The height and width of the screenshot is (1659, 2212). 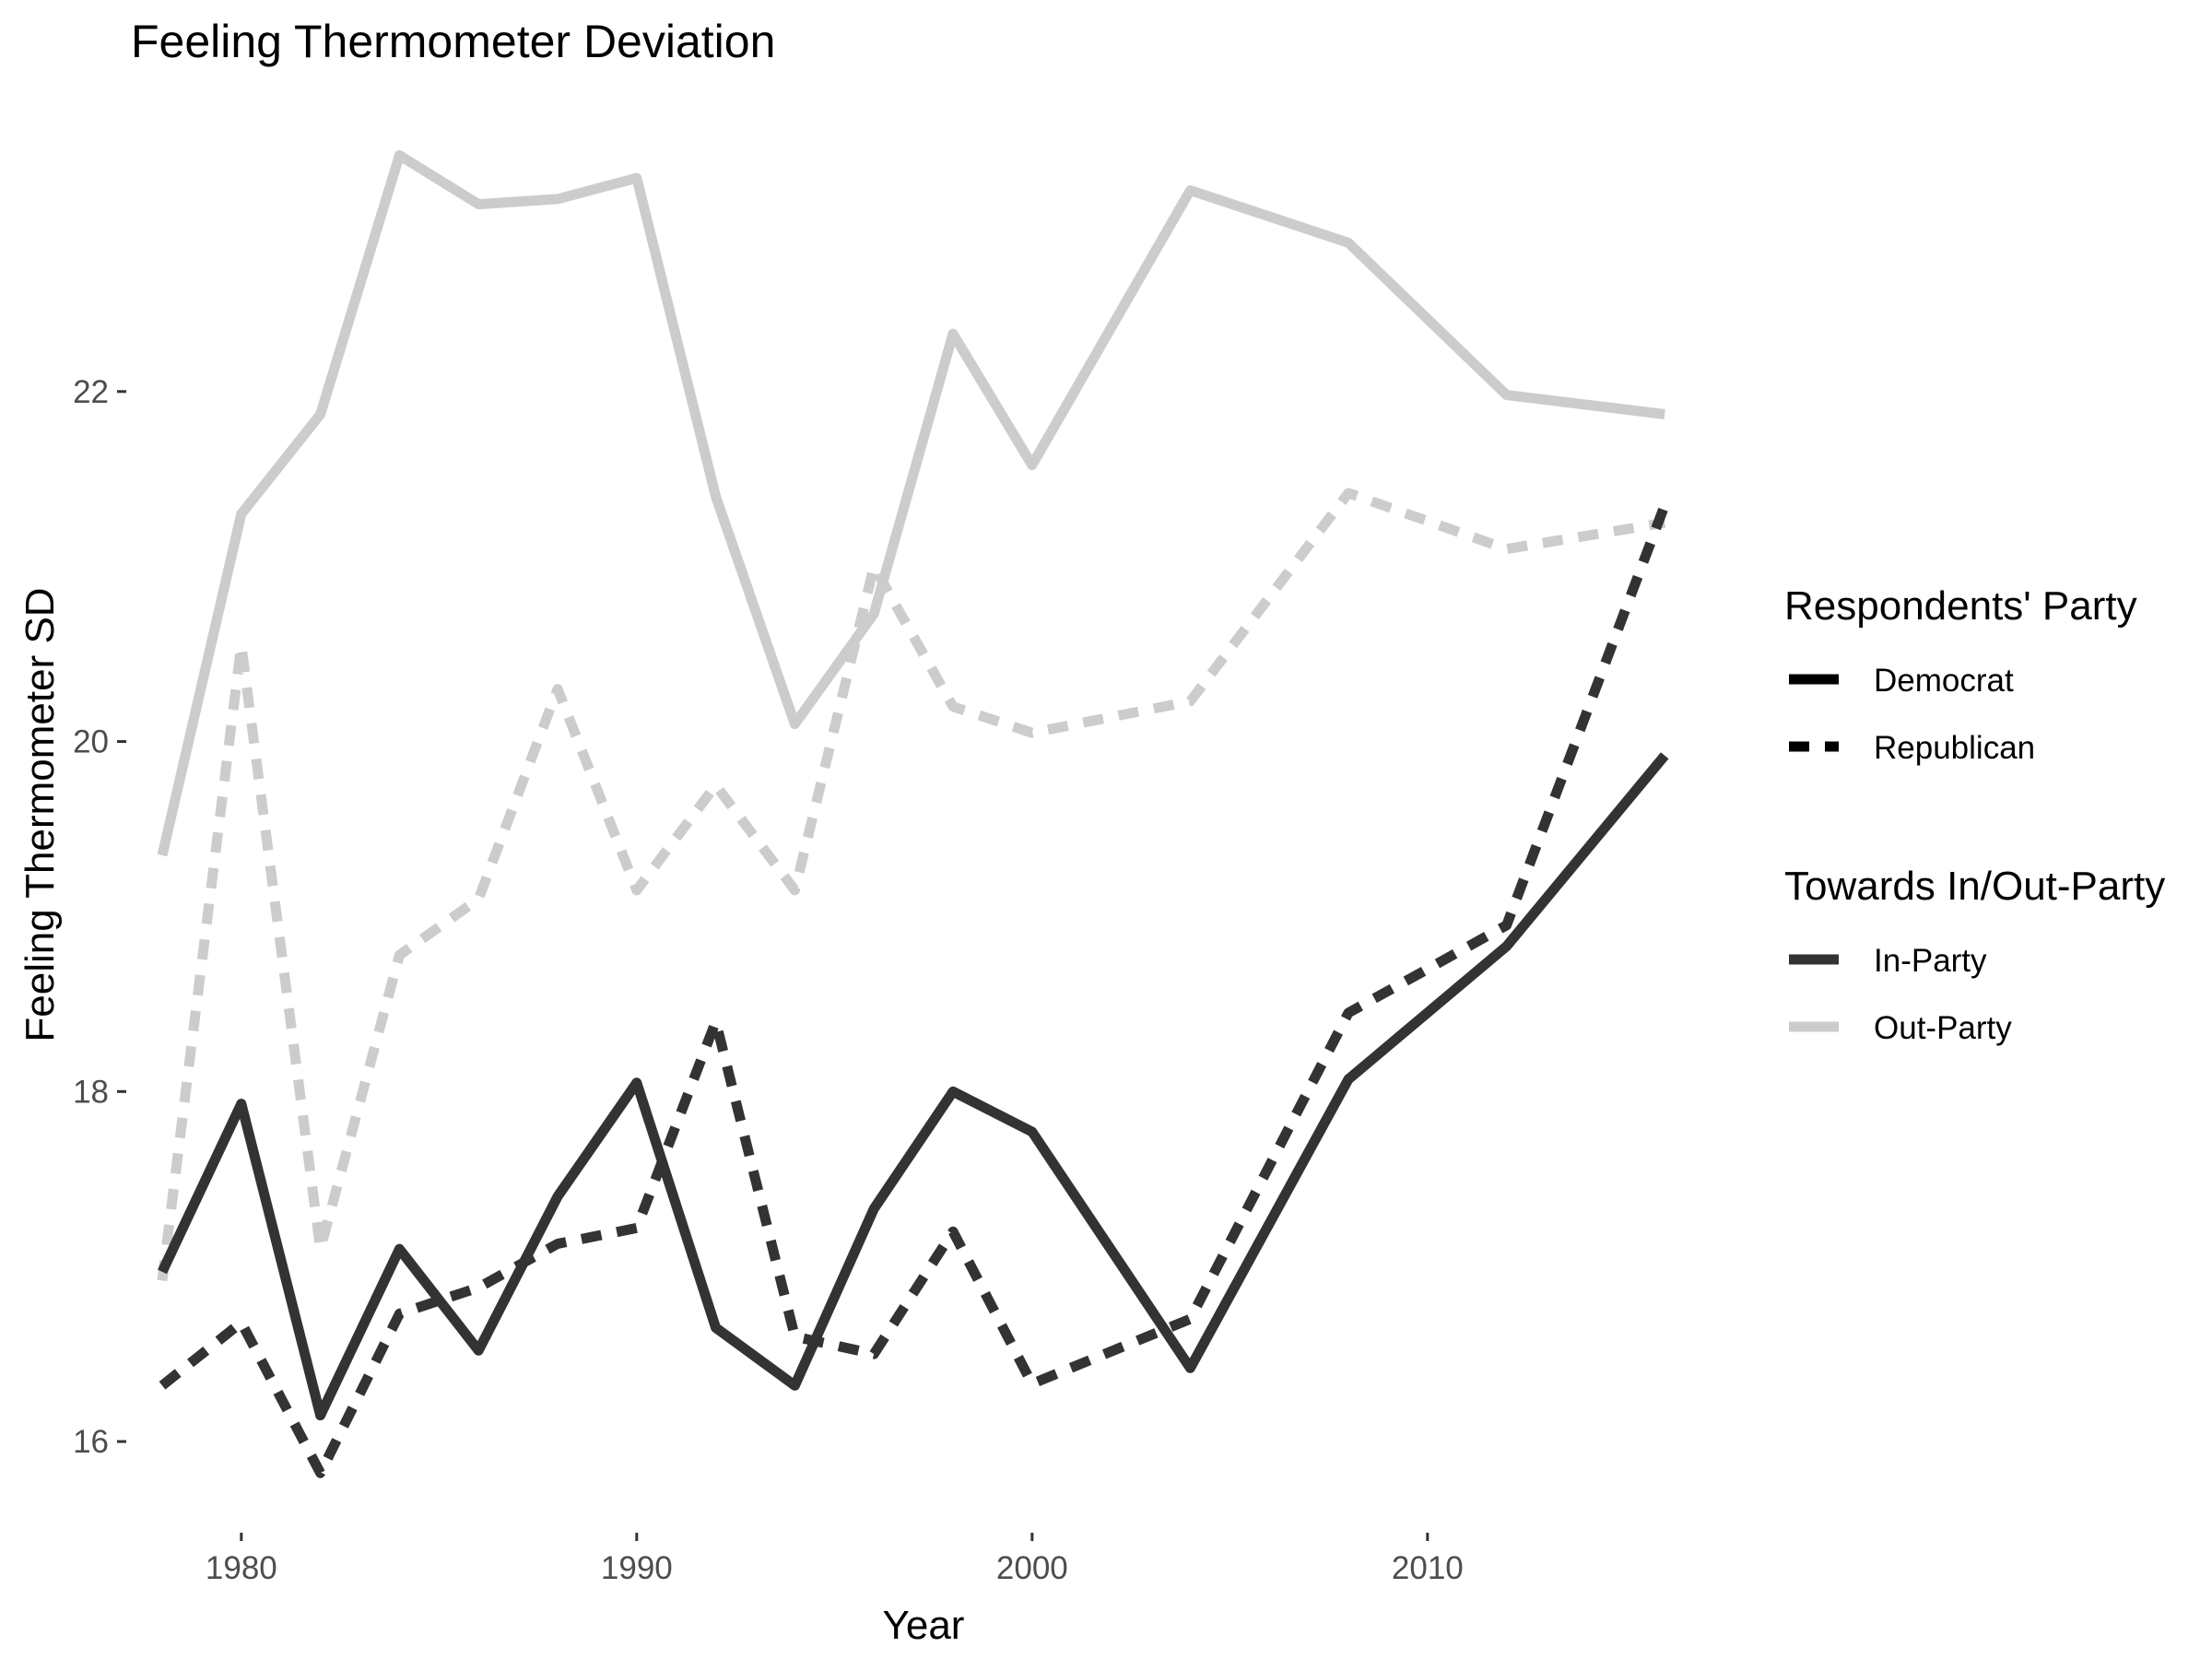 I want to click on x-tick-label: 2000, so click(x=1032, y=1568).